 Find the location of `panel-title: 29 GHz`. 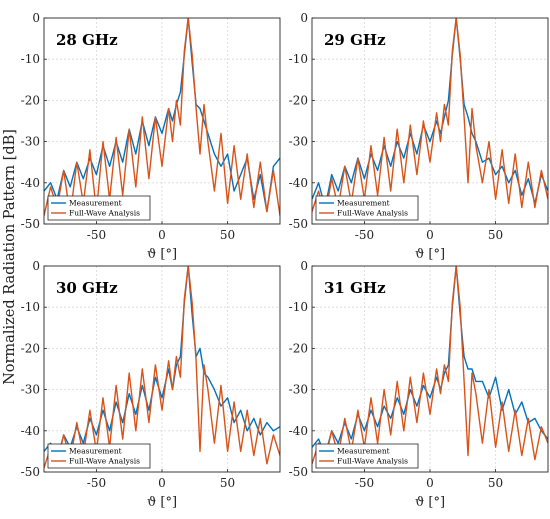

panel-title: 29 GHz is located at coordinates (355, 40).